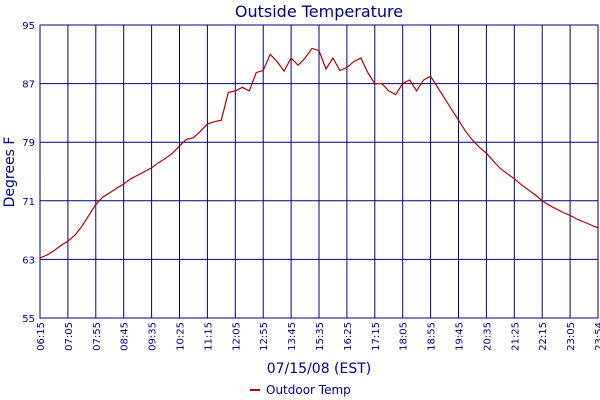 The height and width of the screenshot is (400, 600). I want to click on y-tick-label: 63, so click(28, 260).